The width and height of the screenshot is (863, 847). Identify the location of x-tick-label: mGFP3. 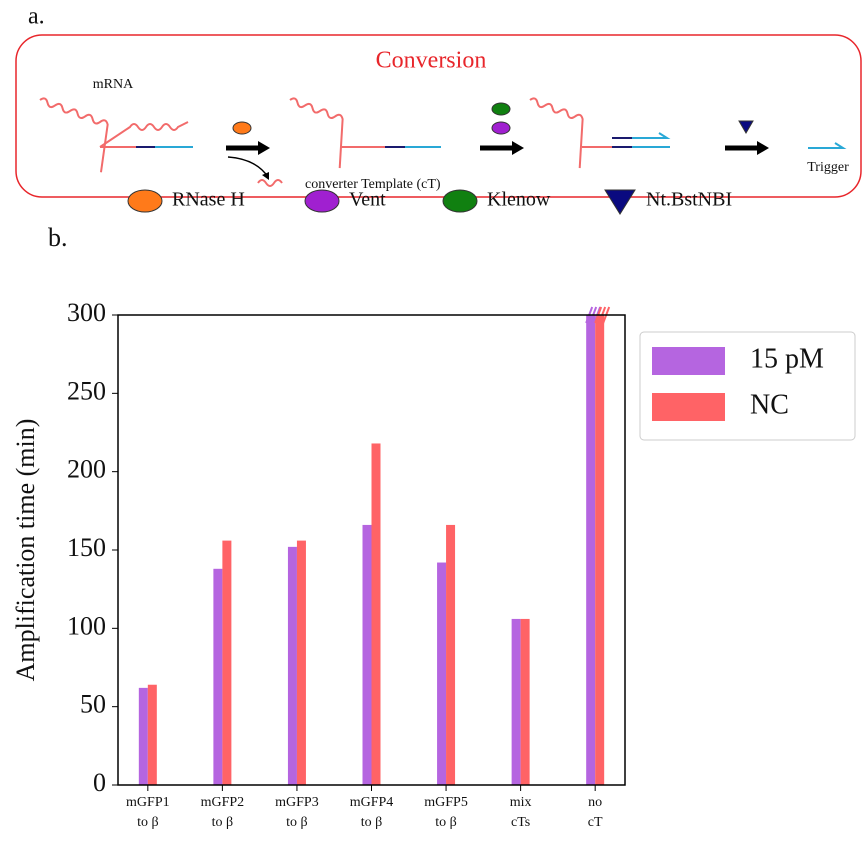
(297, 802).